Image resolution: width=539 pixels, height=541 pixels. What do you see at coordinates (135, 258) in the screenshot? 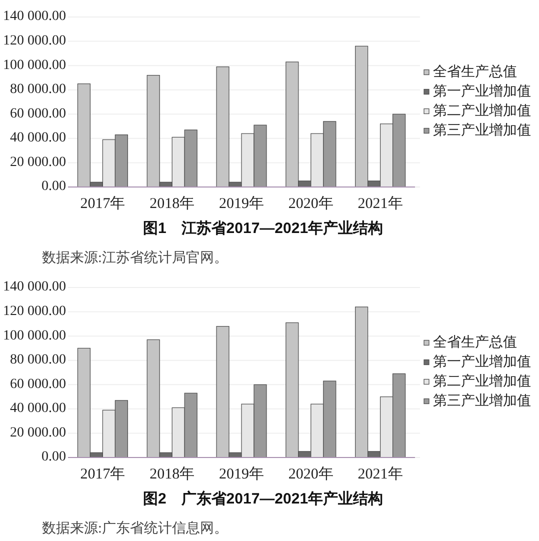
I see `source-note: 数据来源:江苏省统计局官网。` at bounding box center [135, 258].